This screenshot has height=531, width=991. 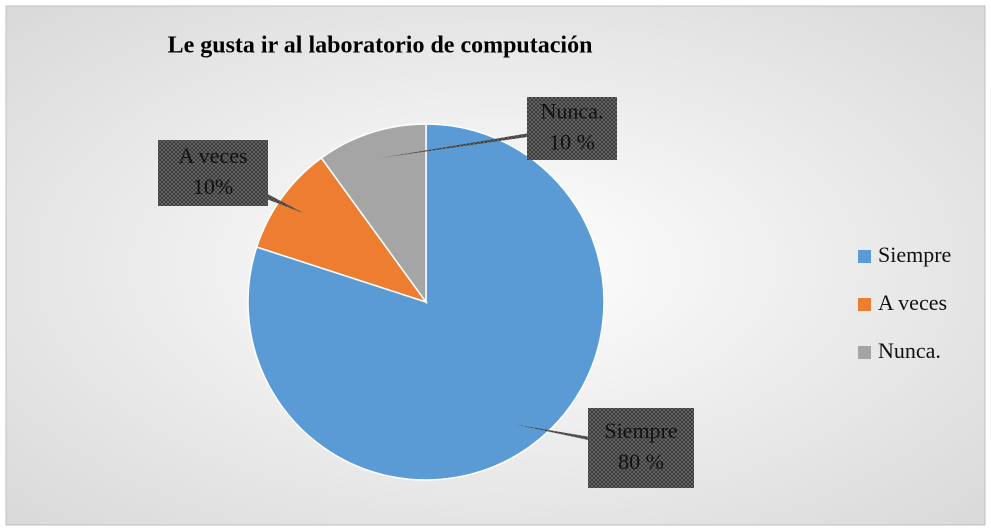 What do you see at coordinates (909, 350) in the screenshot?
I see `legend-label: Nunca.` at bounding box center [909, 350].